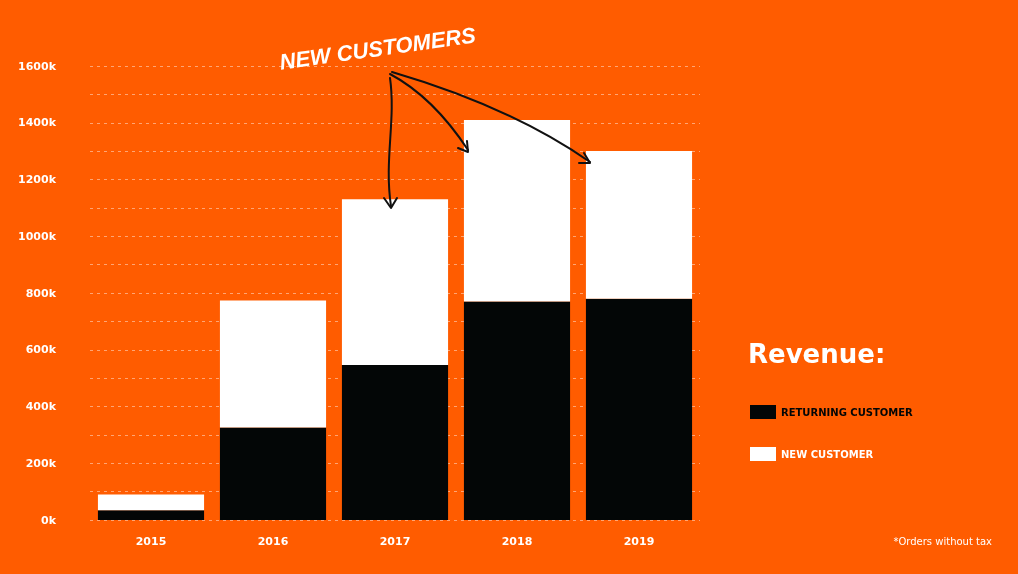 This screenshot has width=1018, height=574. What do you see at coordinates (517, 541) in the screenshot?
I see `x-tick-label: 2018` at bounding box center [517, 541].